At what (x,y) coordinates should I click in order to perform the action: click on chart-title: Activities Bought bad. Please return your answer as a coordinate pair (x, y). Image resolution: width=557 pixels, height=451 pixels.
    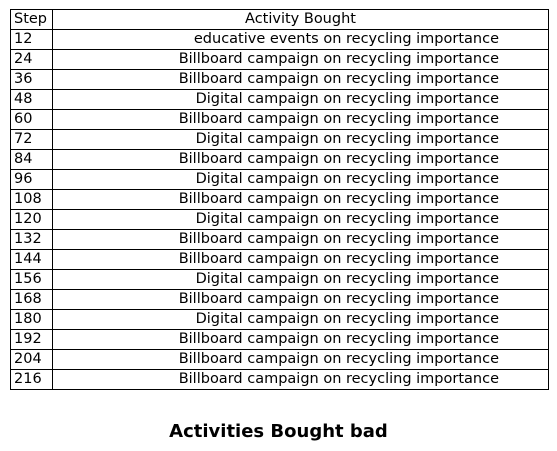
    Looking at the image, I should click on (278, 431).